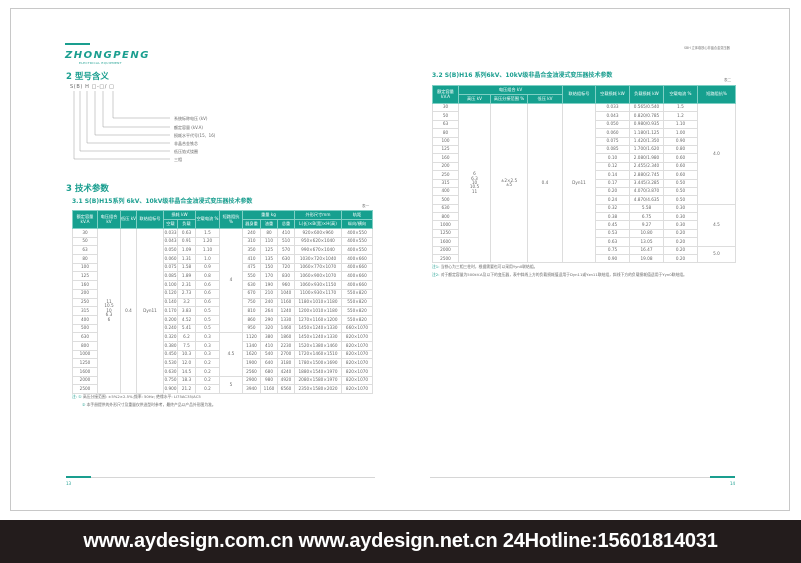 This screenshot has height=563, width=801. What do you see at coordinates (707, 48) in the screenshot?
I see `running-head: SBH 立体卷铁心非晶合金变压器` at bounding box center [707, 48].